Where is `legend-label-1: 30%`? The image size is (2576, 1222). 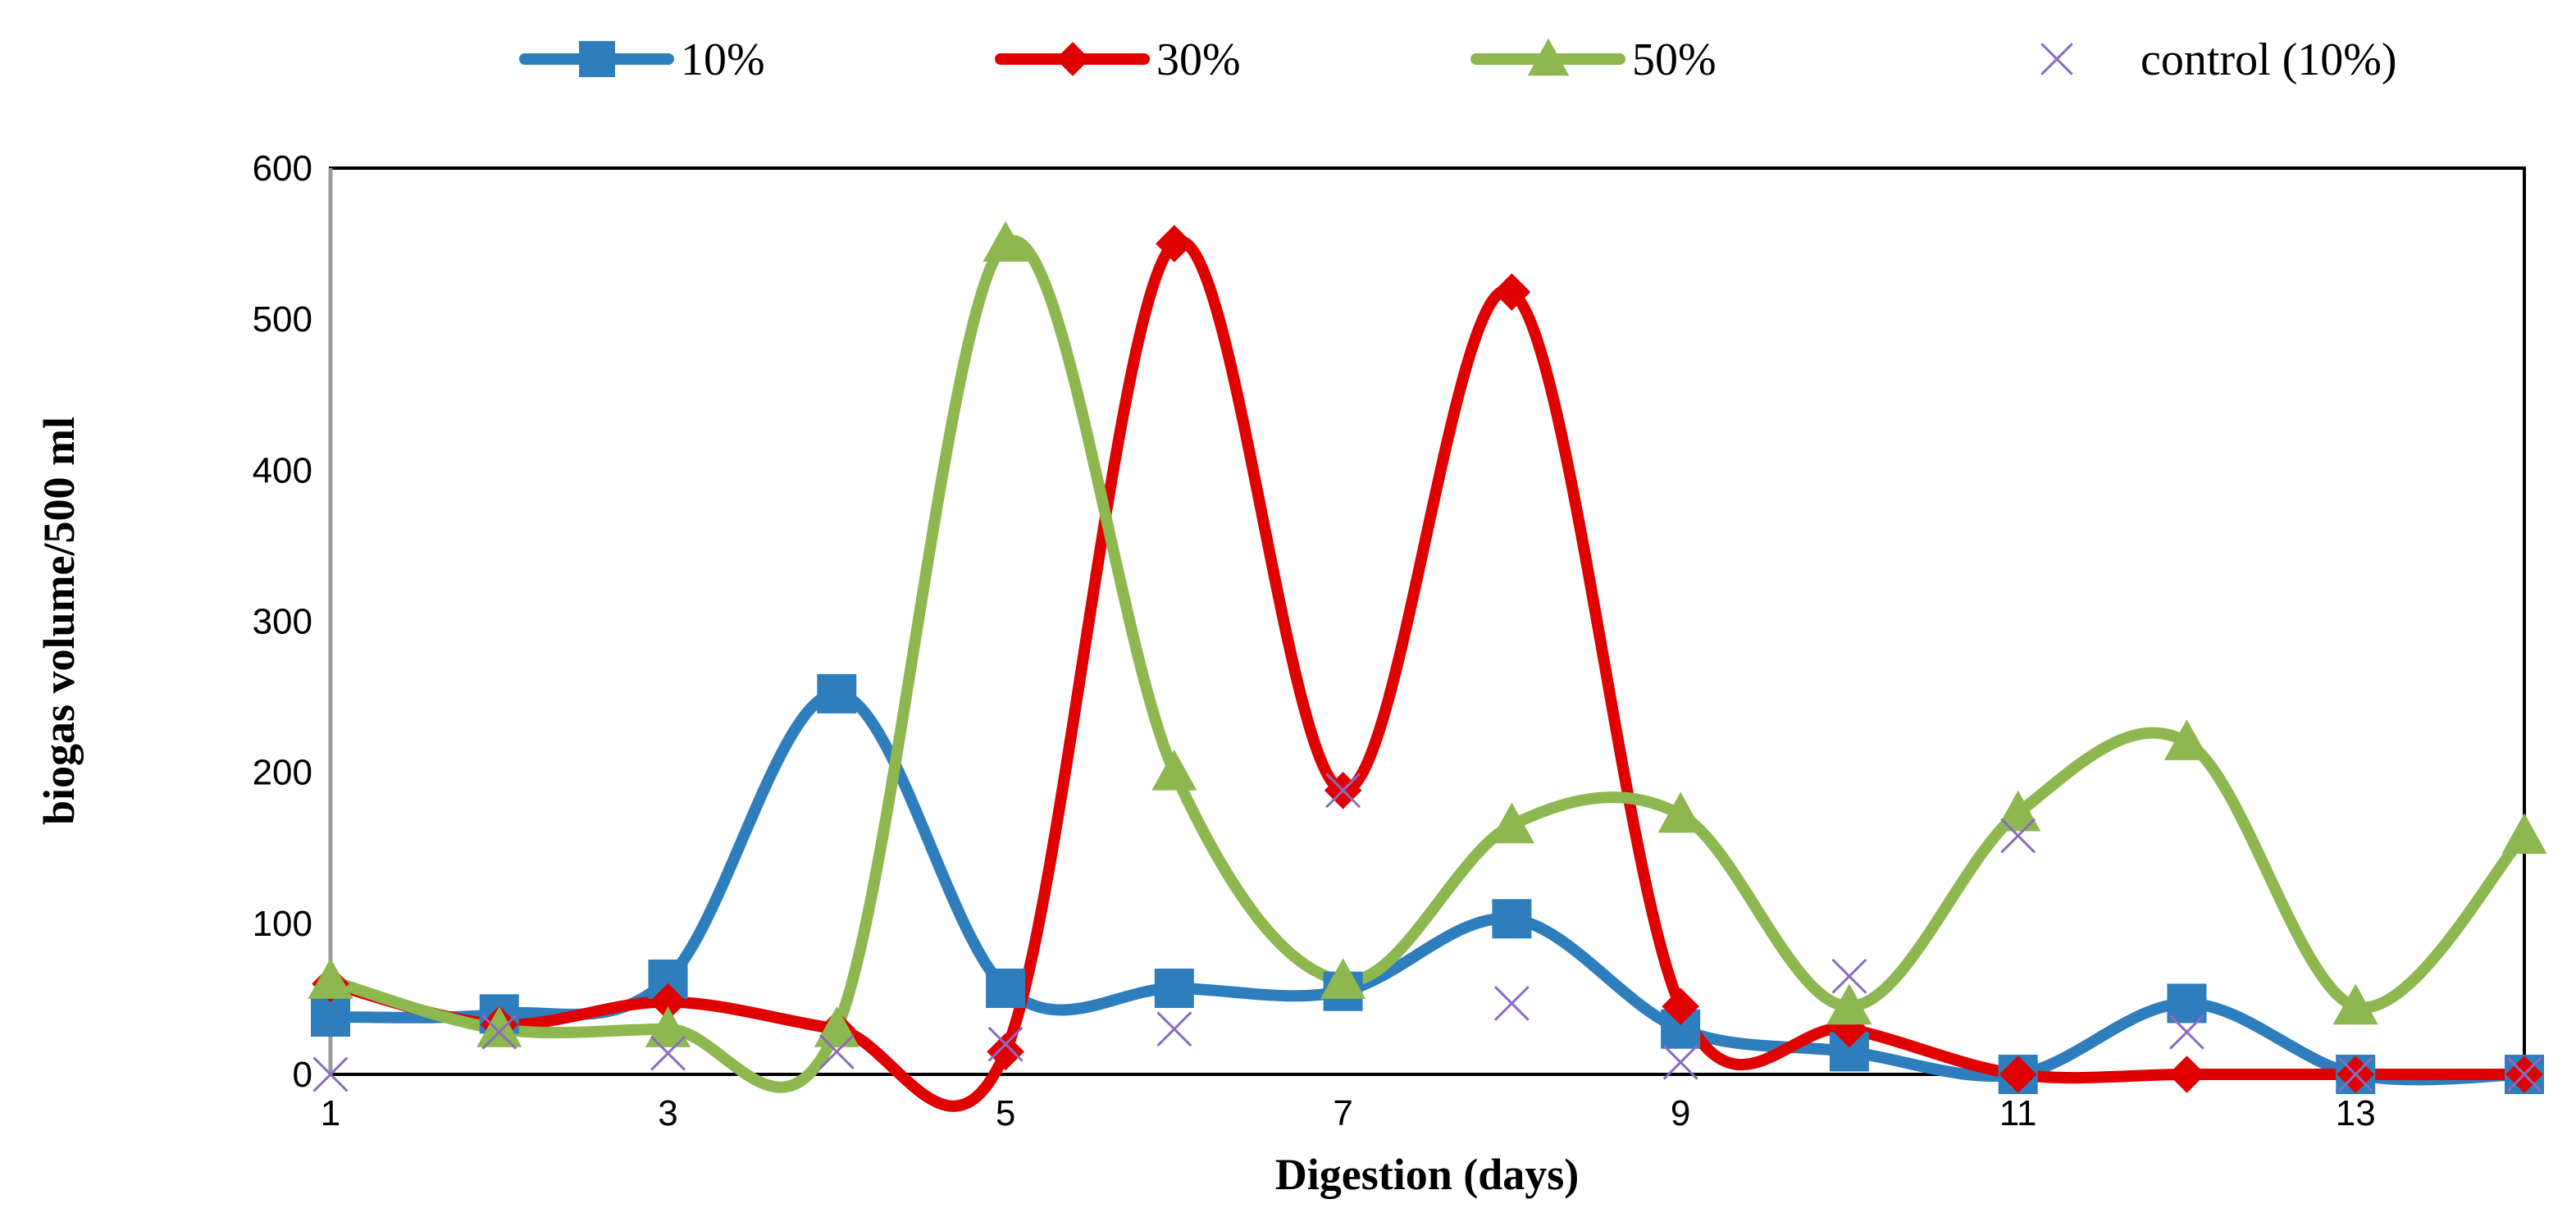
legend-label-1: 30% is located at coordinates (1198, 59).